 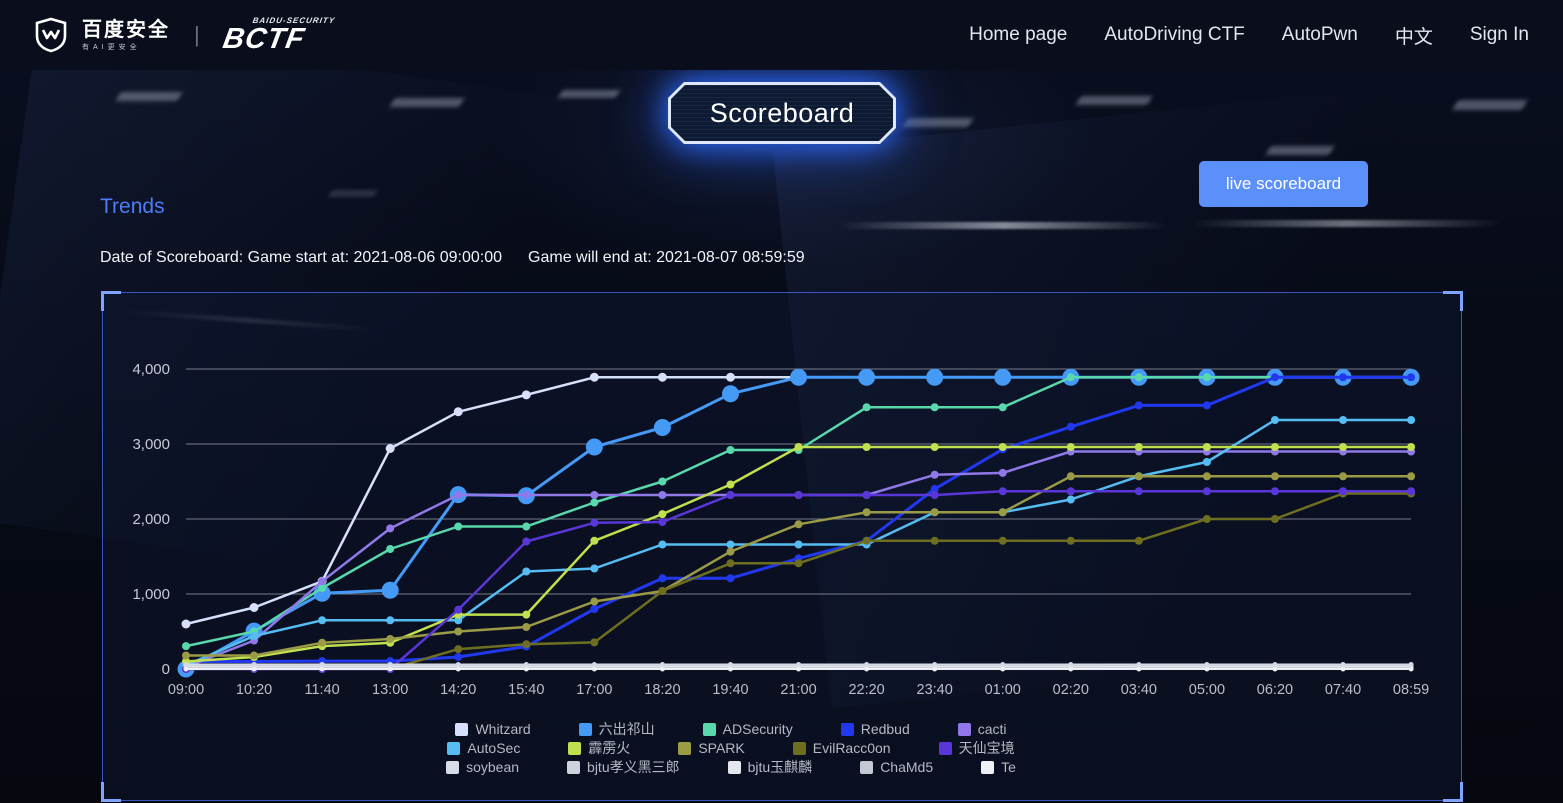 What do you see at coordinates (599, 748) in the screenshot?
I see `legend-item-6: 霹雳火` at bounding box center [599, 748].